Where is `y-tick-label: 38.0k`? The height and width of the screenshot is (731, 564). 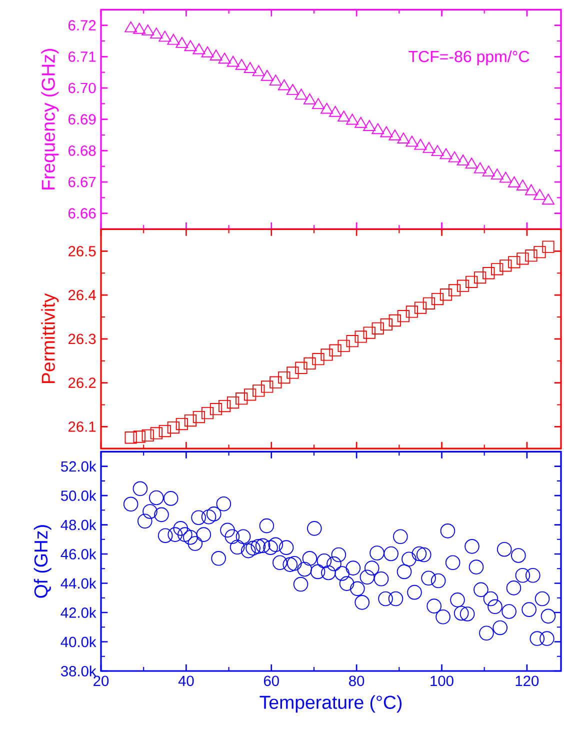
y-tick-label: 38.0k is located at coordinates (78, 671).